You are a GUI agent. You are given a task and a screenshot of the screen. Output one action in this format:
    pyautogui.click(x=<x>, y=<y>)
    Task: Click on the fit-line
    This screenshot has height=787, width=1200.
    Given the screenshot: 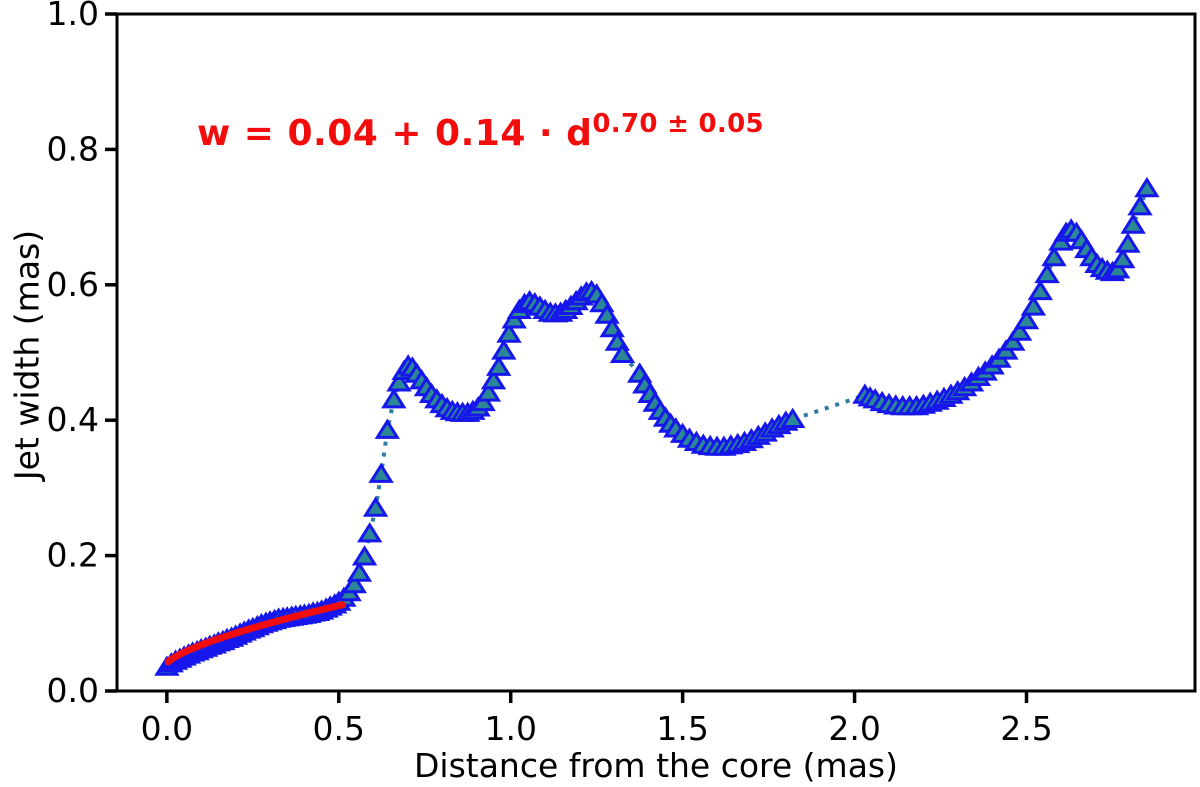 What is the action you would take?
    pyautogui.click(x=255, y=633)
    